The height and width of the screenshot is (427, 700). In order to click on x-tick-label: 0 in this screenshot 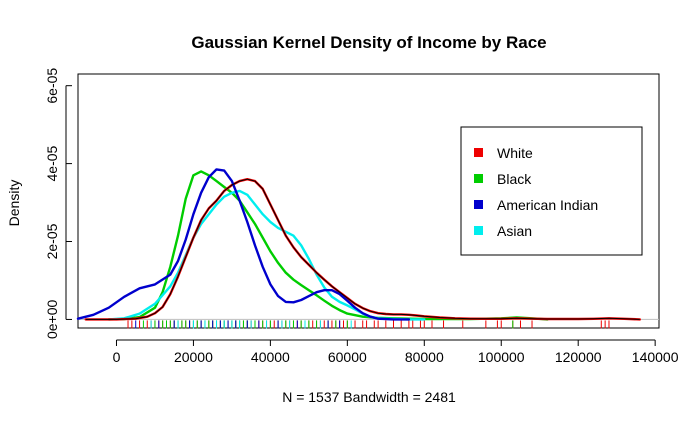, I will do `click(117, 357)`.